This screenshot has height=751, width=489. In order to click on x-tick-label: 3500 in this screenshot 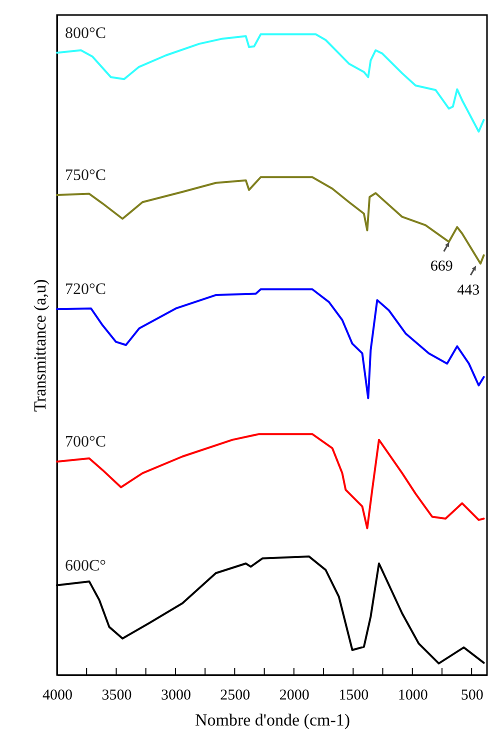, I will do `click(117, 696)`.